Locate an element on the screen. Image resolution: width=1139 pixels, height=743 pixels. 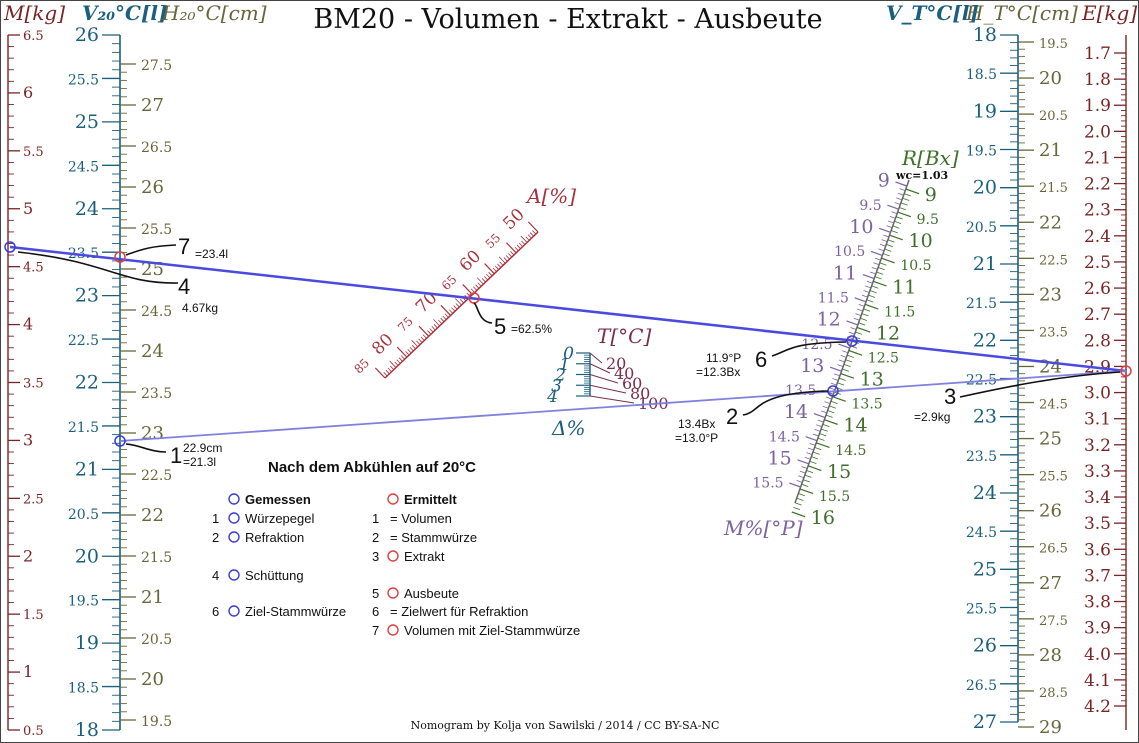
vt-tick-label: 19 is located at coordinates (985, 111).